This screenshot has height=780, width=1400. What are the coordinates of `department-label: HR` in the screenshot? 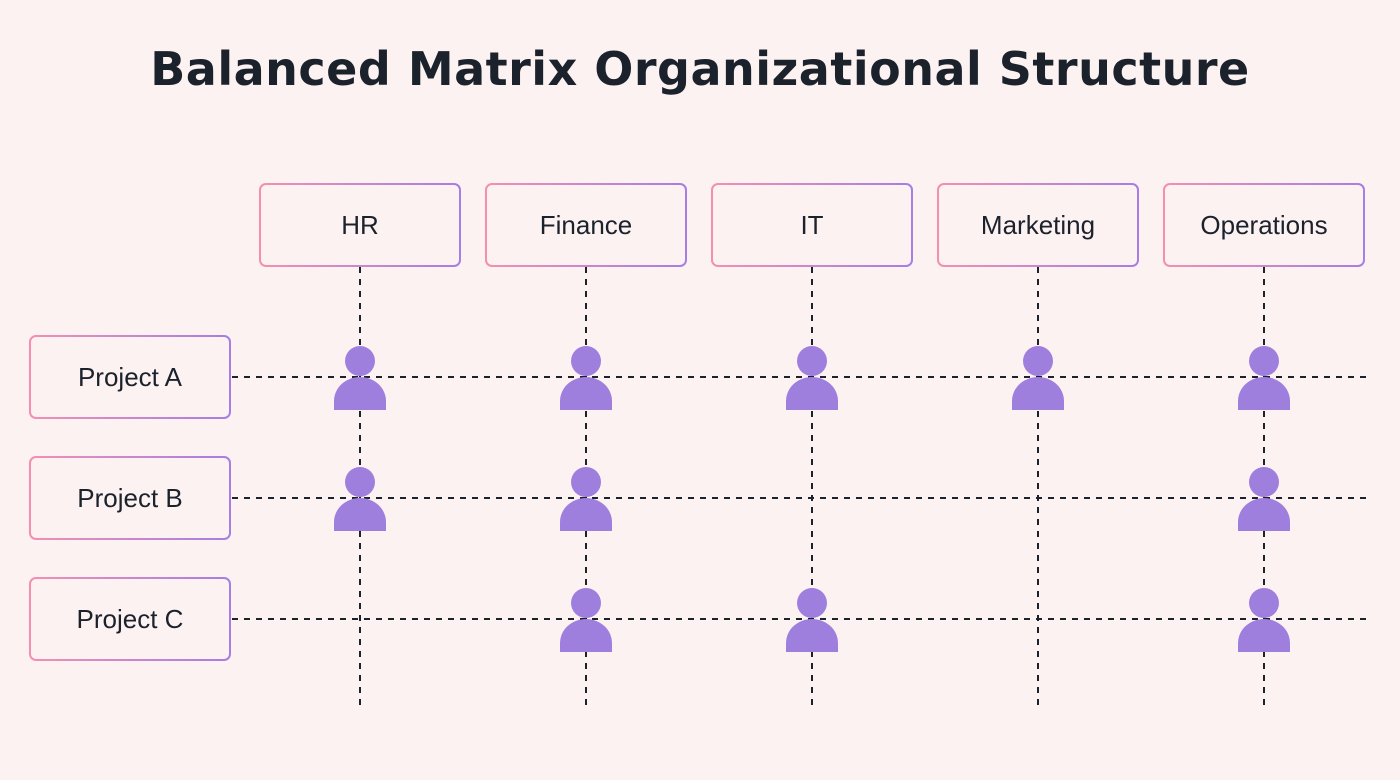 It's located at (360, 225).